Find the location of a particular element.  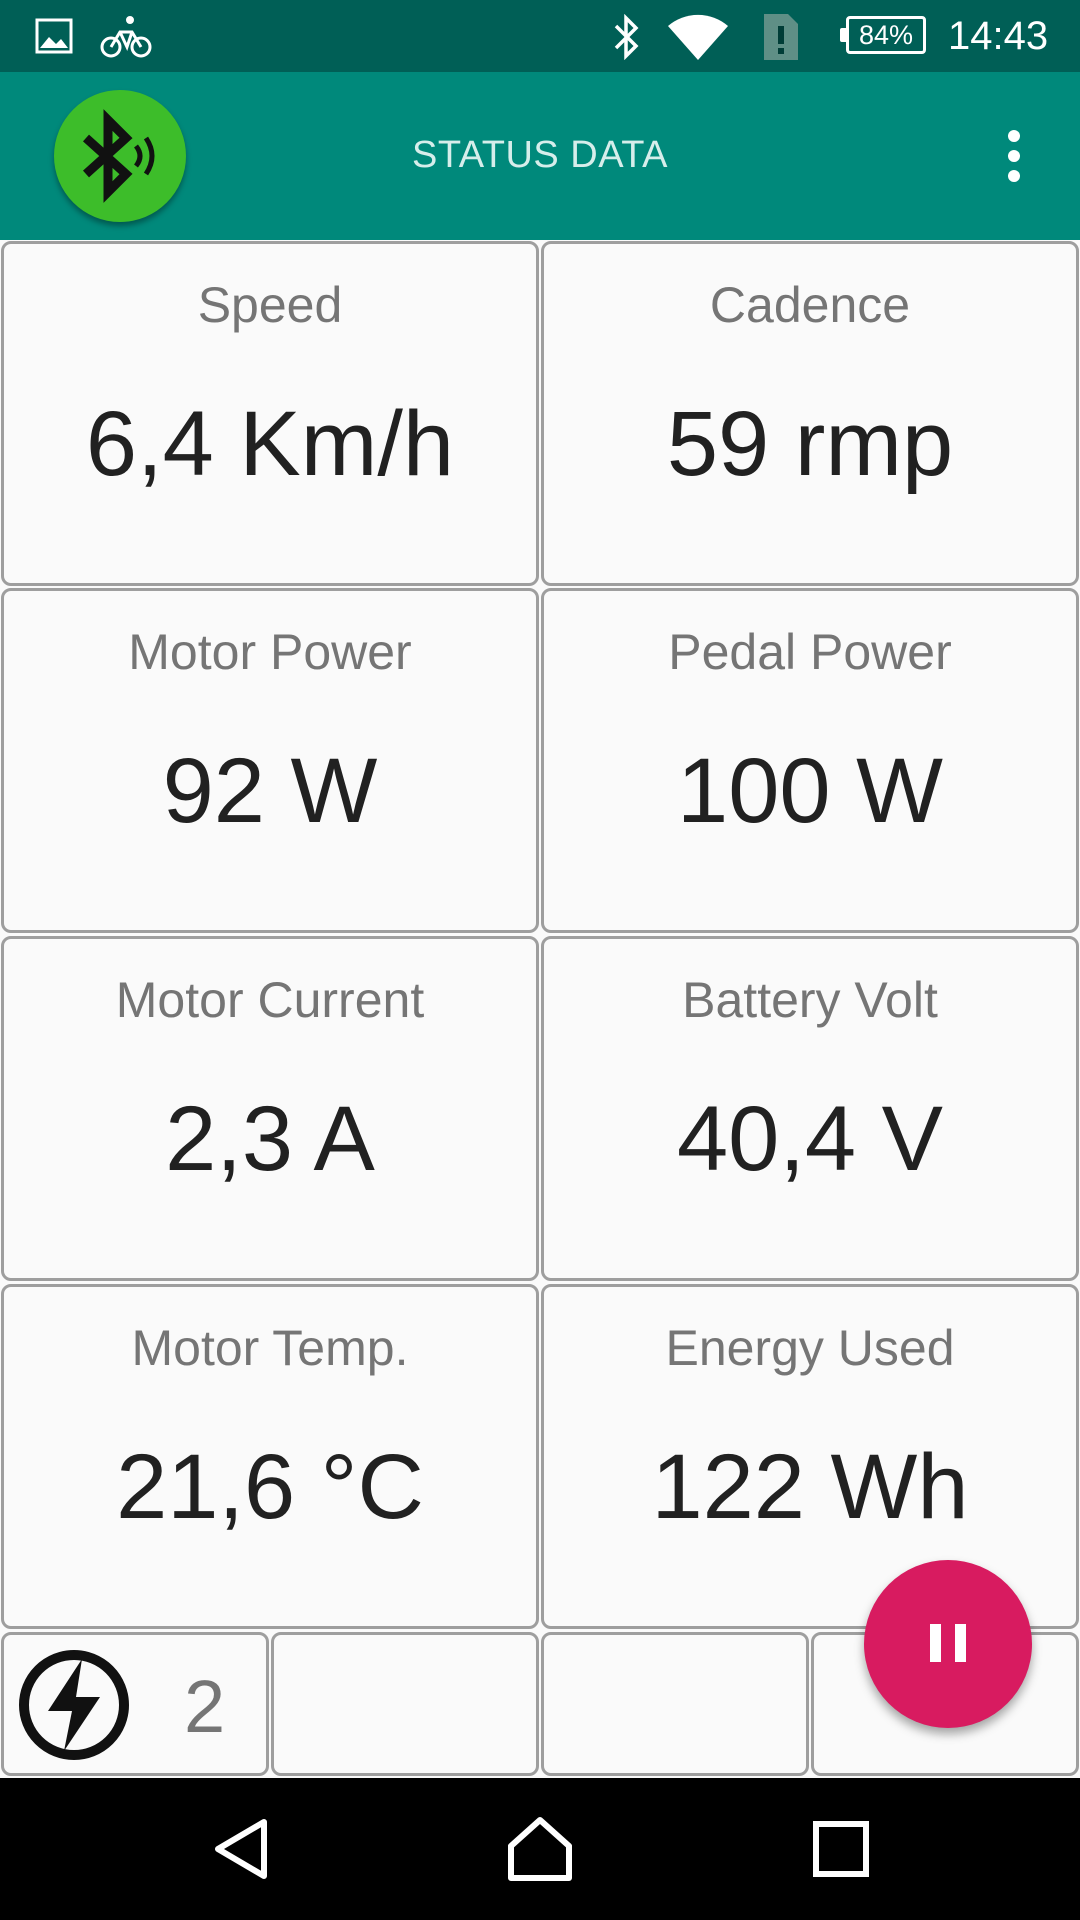

assist-level-value: 2 is located at coordinates (205, 1706).